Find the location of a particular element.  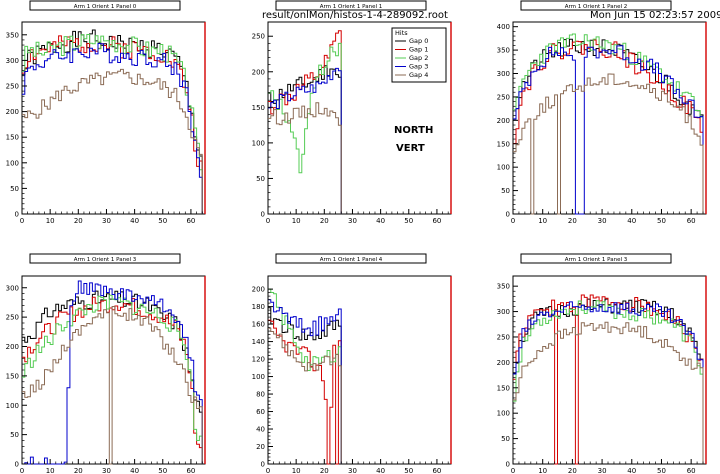

timestamp-label: Mon Jun 15 02:23:57 2009 is located at coordinates (655, 15).